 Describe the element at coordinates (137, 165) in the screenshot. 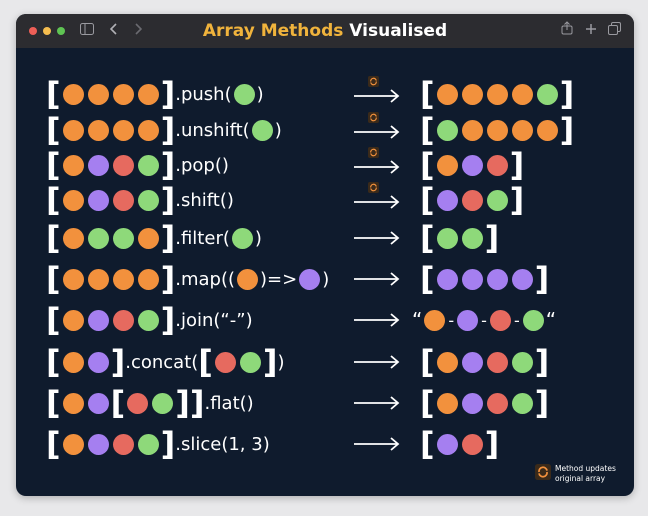

I see `pop-expression: [ ] .pop()` at that location.